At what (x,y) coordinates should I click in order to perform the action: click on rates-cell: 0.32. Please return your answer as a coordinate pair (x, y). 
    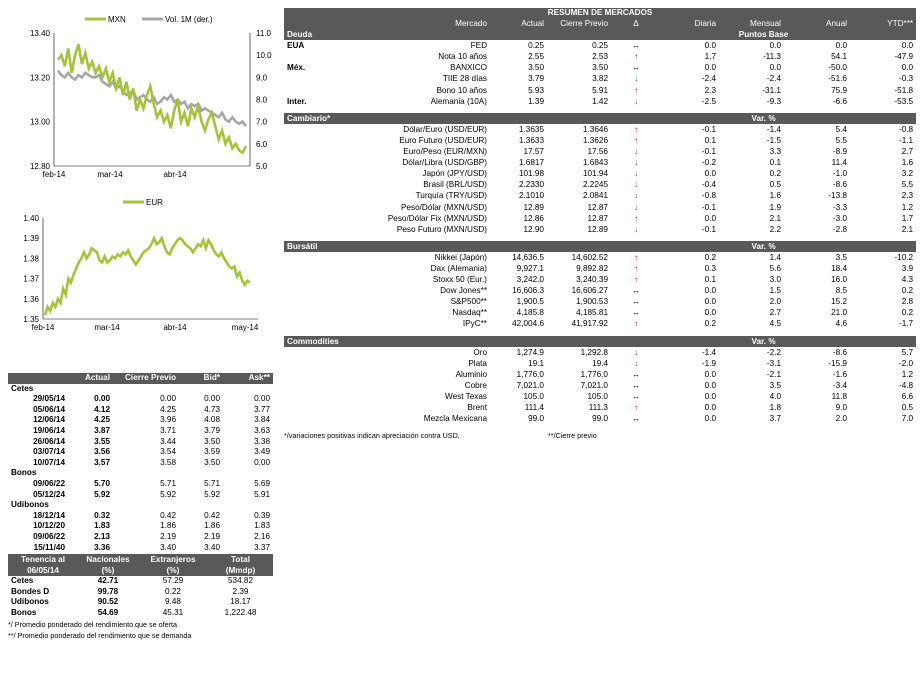
    Looking at the image, I should click on (102, 515).